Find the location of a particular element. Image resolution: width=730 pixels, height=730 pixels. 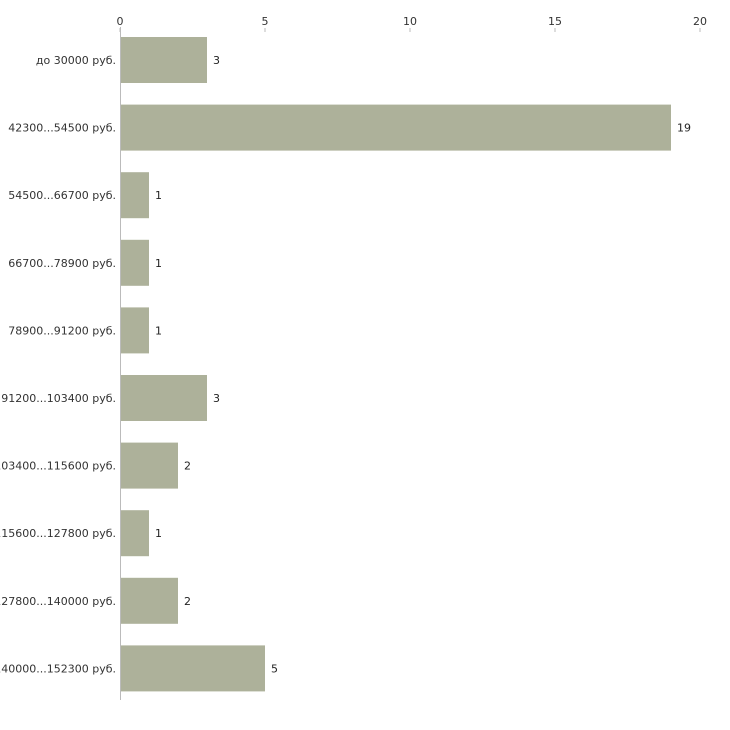

data-label: 19 is located at coordinates (684, 128).